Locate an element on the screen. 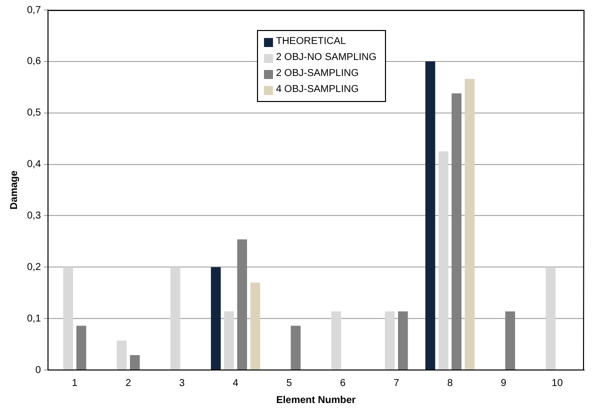 The width and height of the screenshot is (592, 410). y-tick-label: 0,5 is located at coordinates (34, 113).